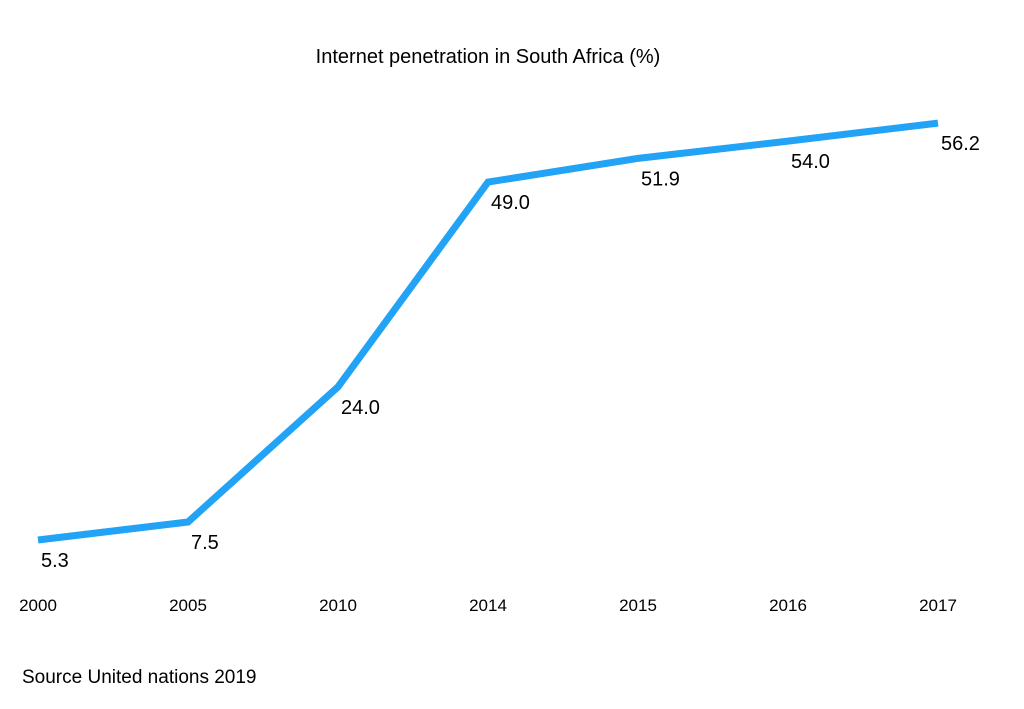 This screenshot has width=1024, height=709. What do you see at coordinates (360, 408) in the screenshot?
I see `data-label: 24.0` at bounding box center [360, 408].